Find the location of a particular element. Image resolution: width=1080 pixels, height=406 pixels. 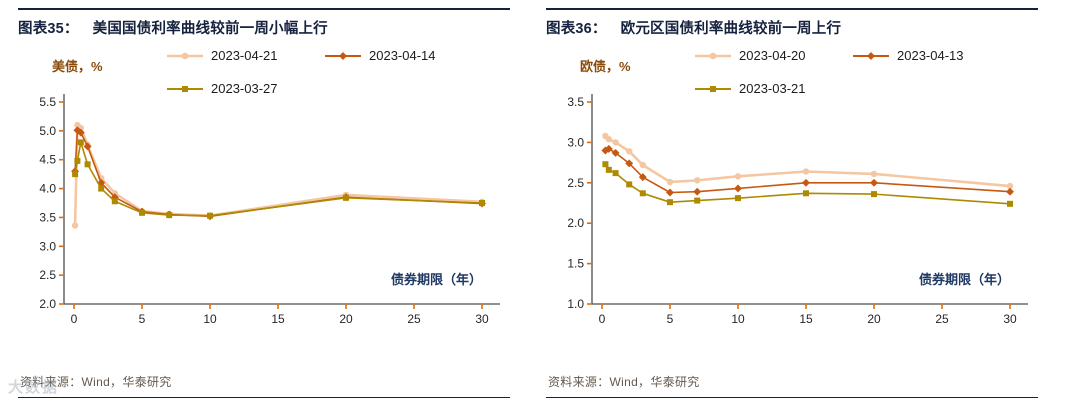

legend-label: 2023-04-13 is located at coordinates (930, 55).